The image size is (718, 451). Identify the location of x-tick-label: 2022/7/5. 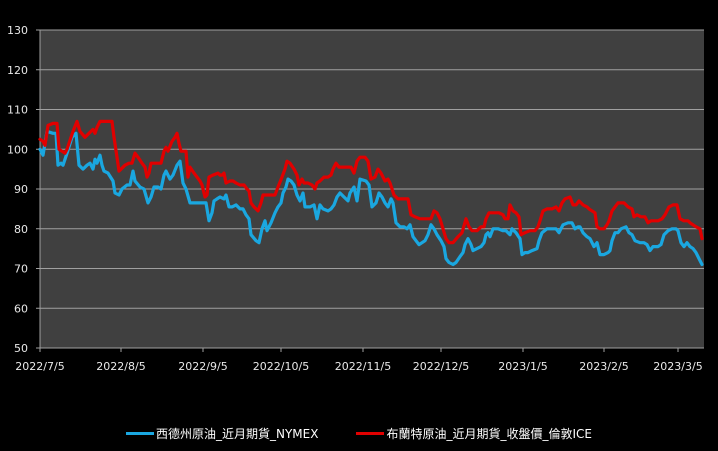
(39, 366).